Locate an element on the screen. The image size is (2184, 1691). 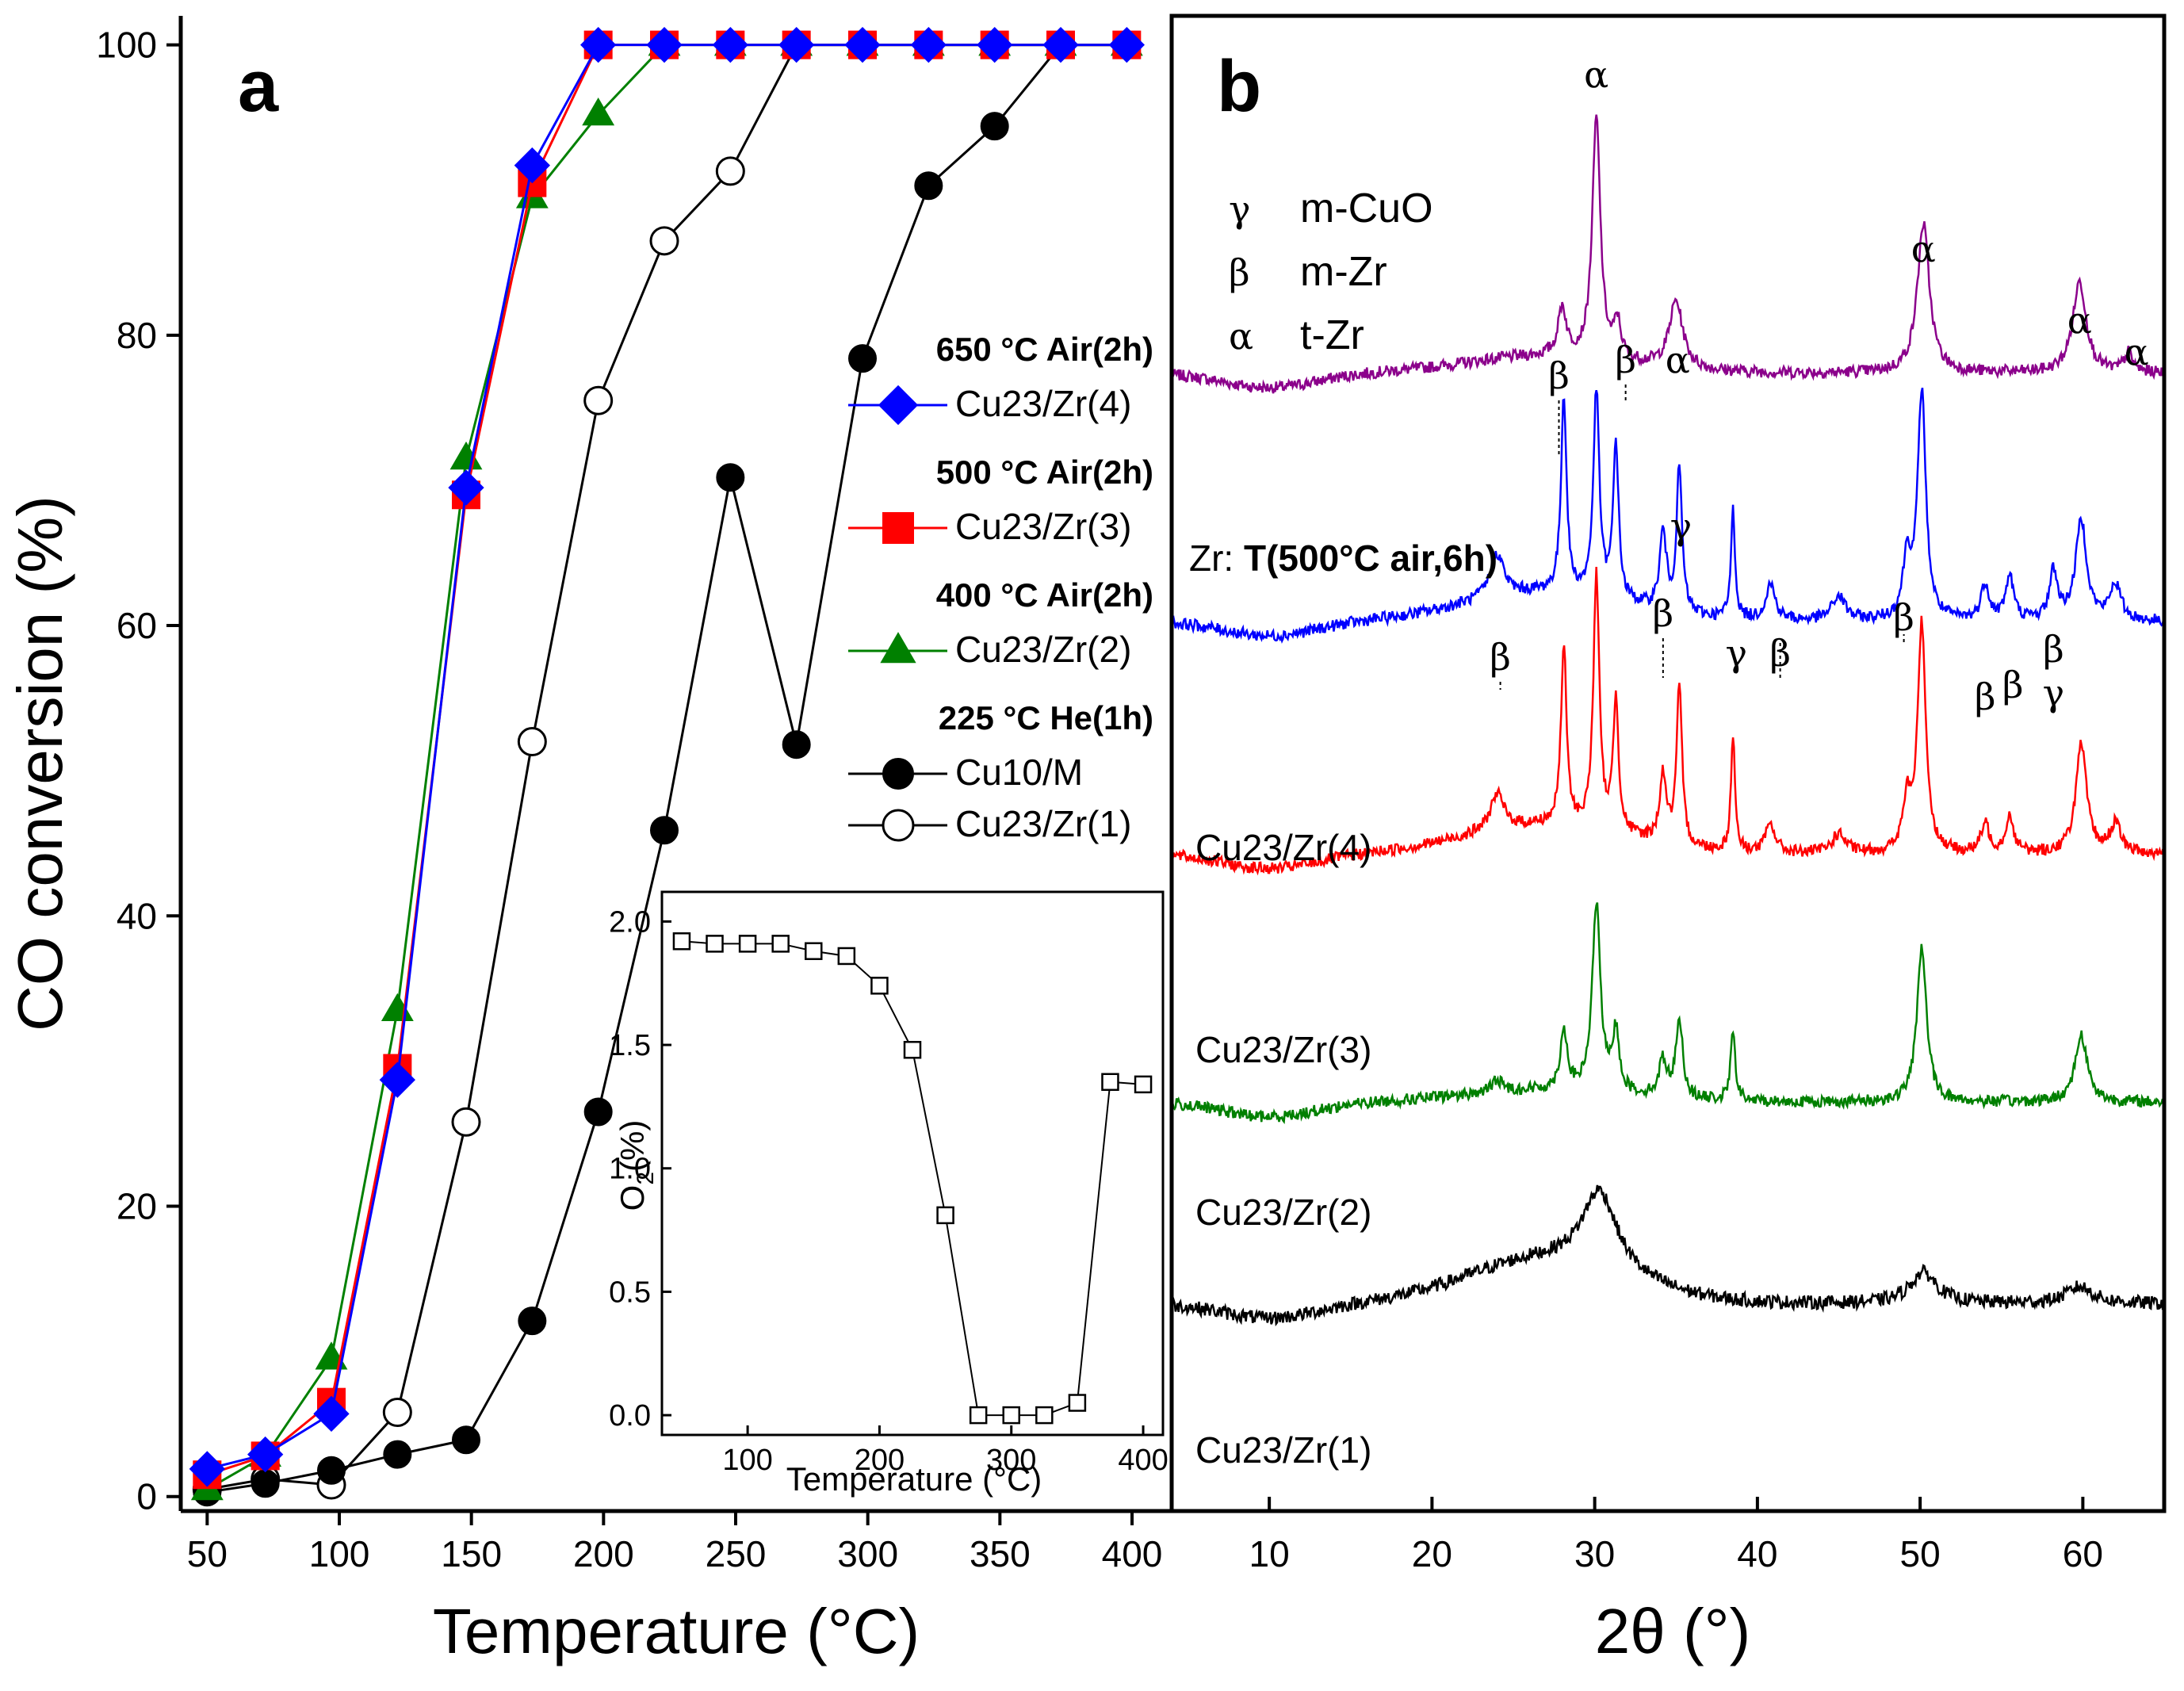
phase-key-symbol: β is located at coordinates (1239, 272).